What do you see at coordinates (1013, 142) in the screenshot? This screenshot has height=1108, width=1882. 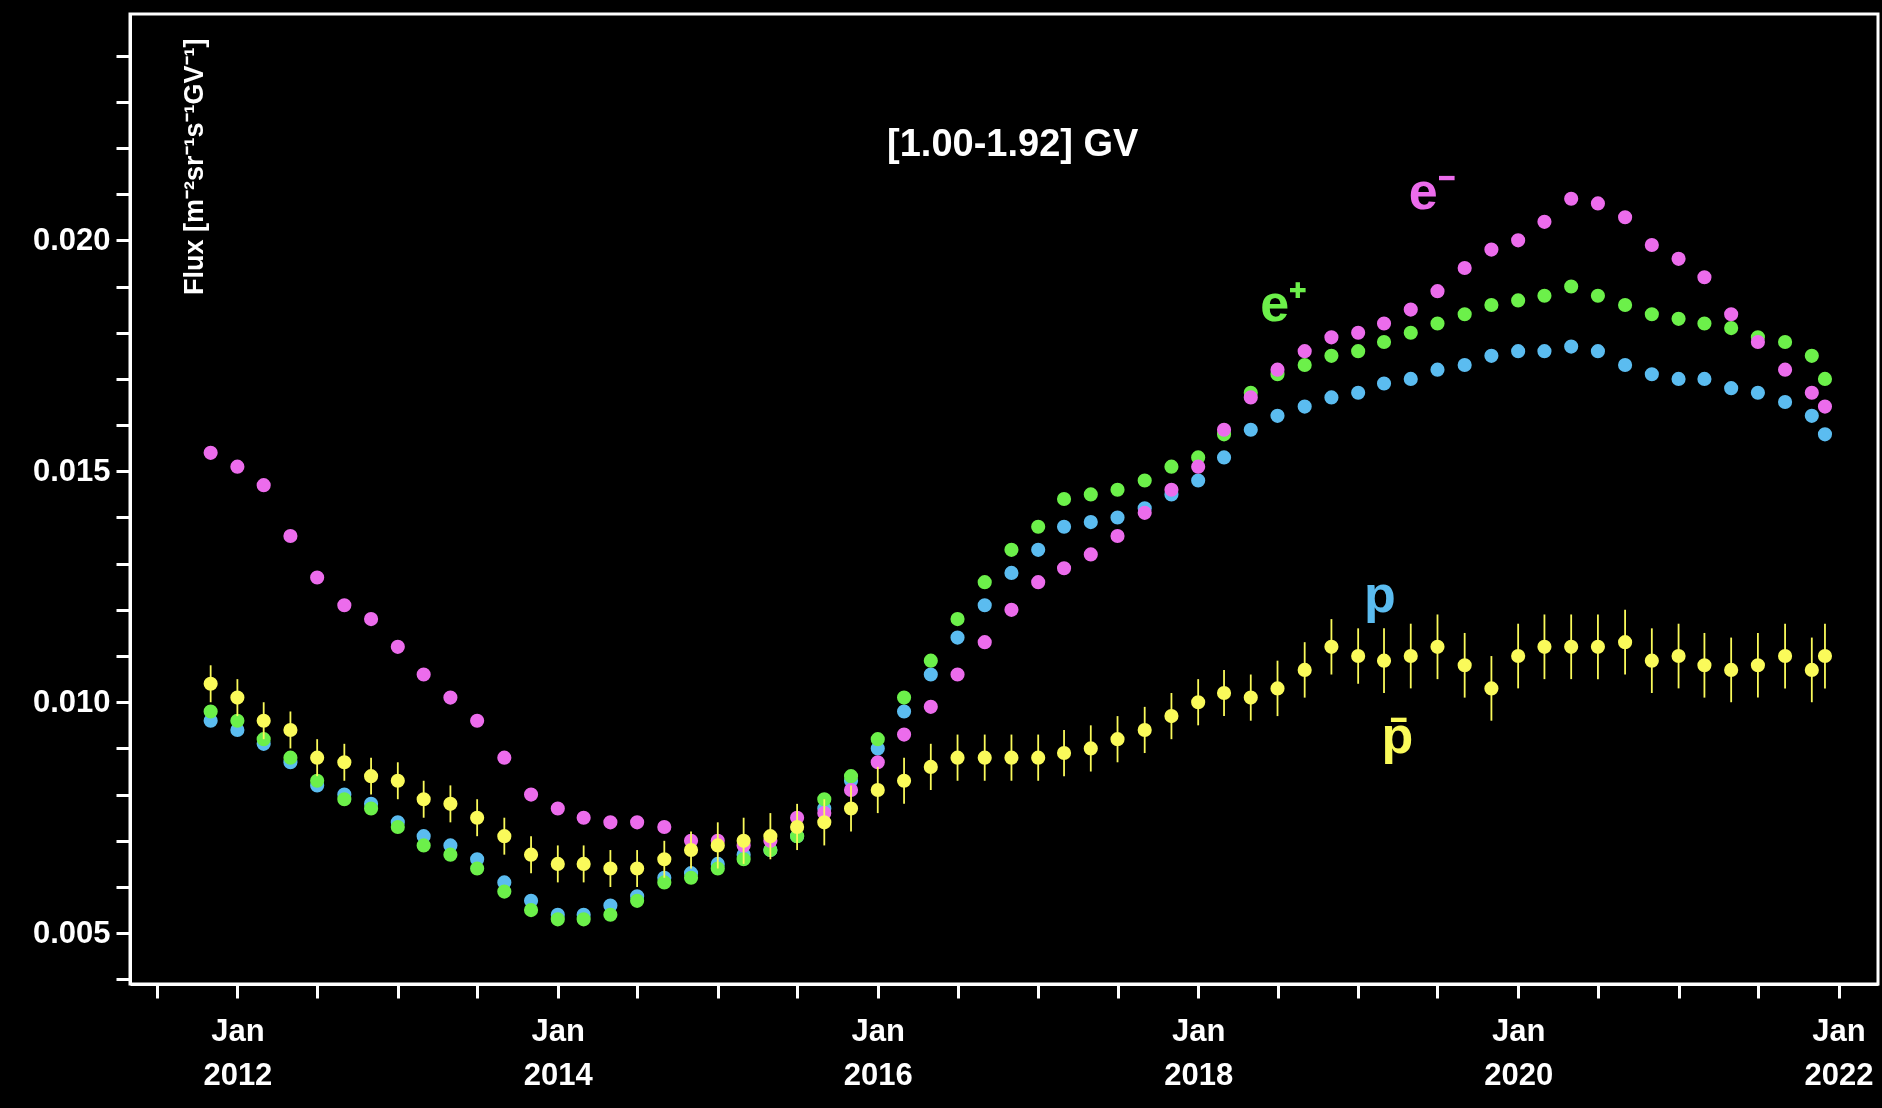 I see `text: [1.00-1.92] GV` at bounding box center [1013, 142].